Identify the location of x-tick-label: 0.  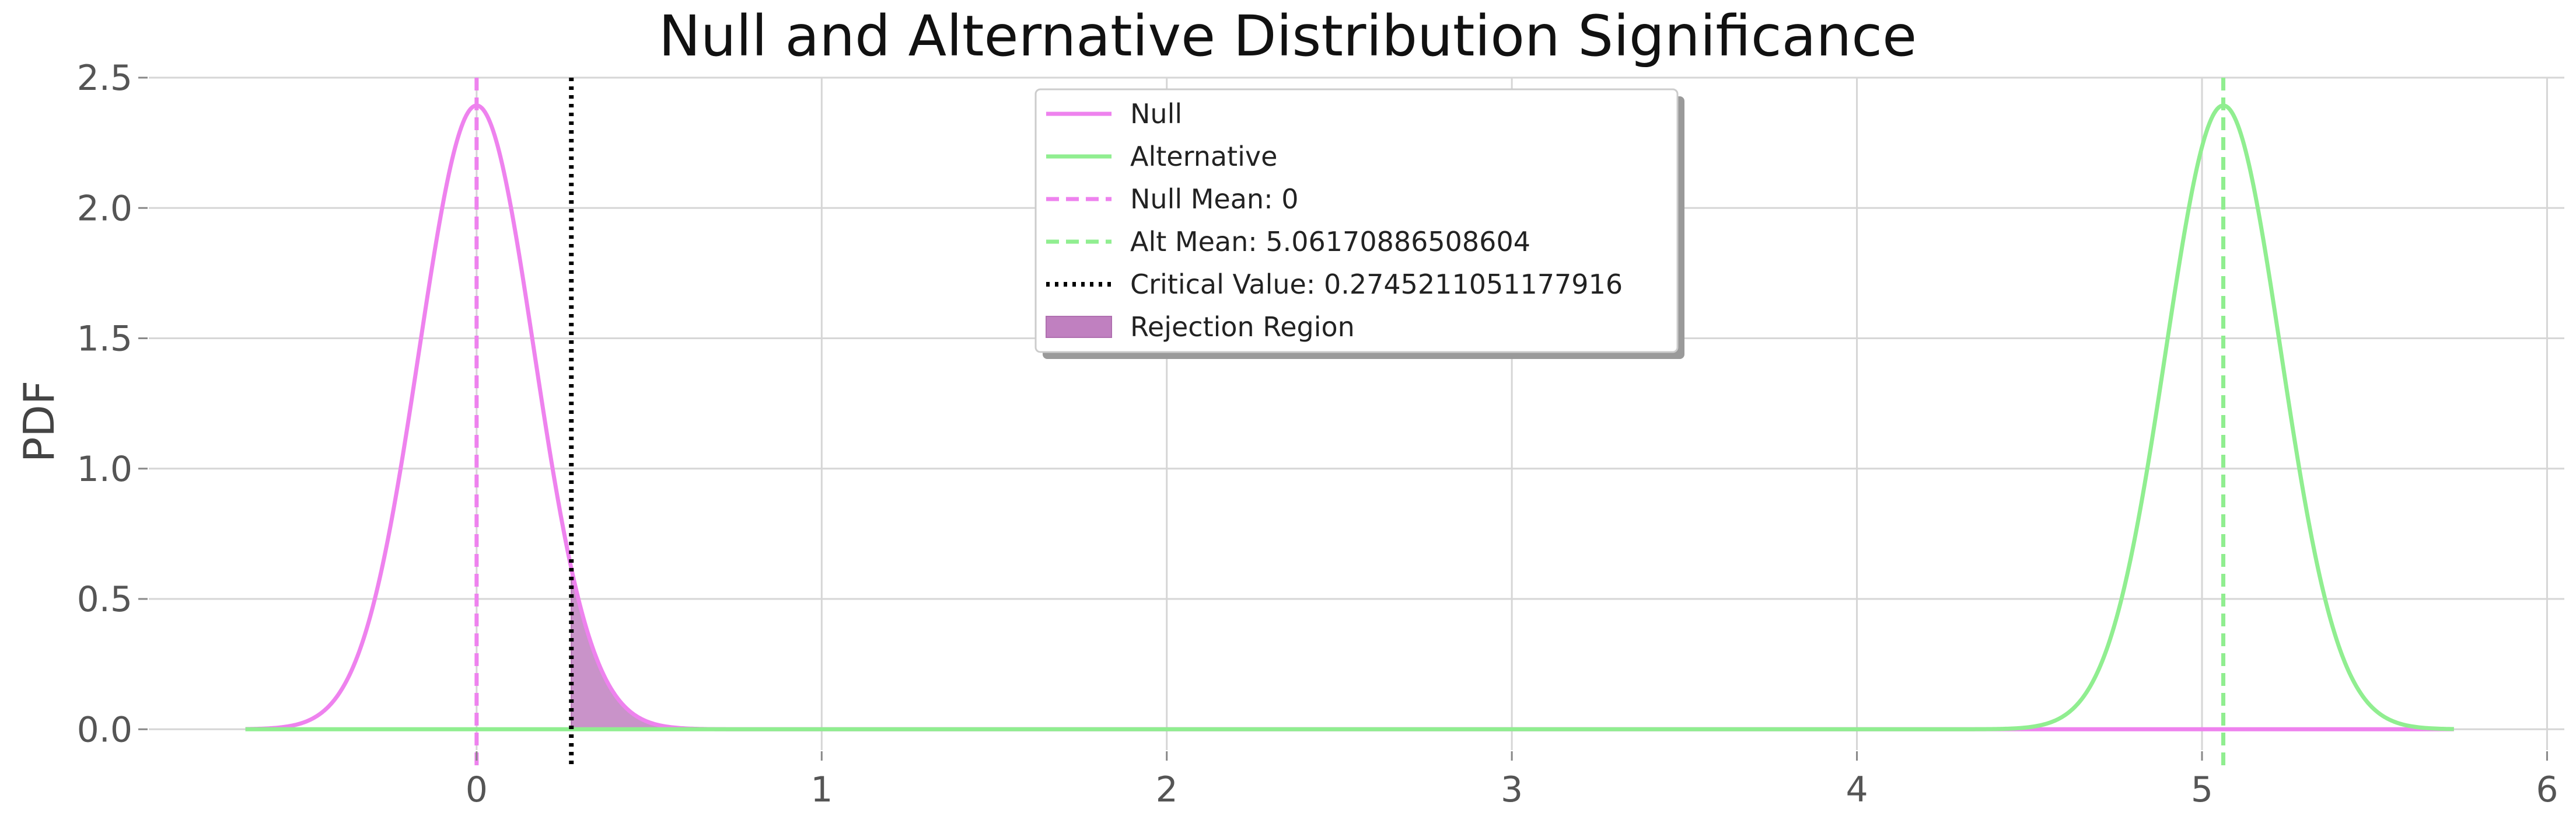
(477, 789).